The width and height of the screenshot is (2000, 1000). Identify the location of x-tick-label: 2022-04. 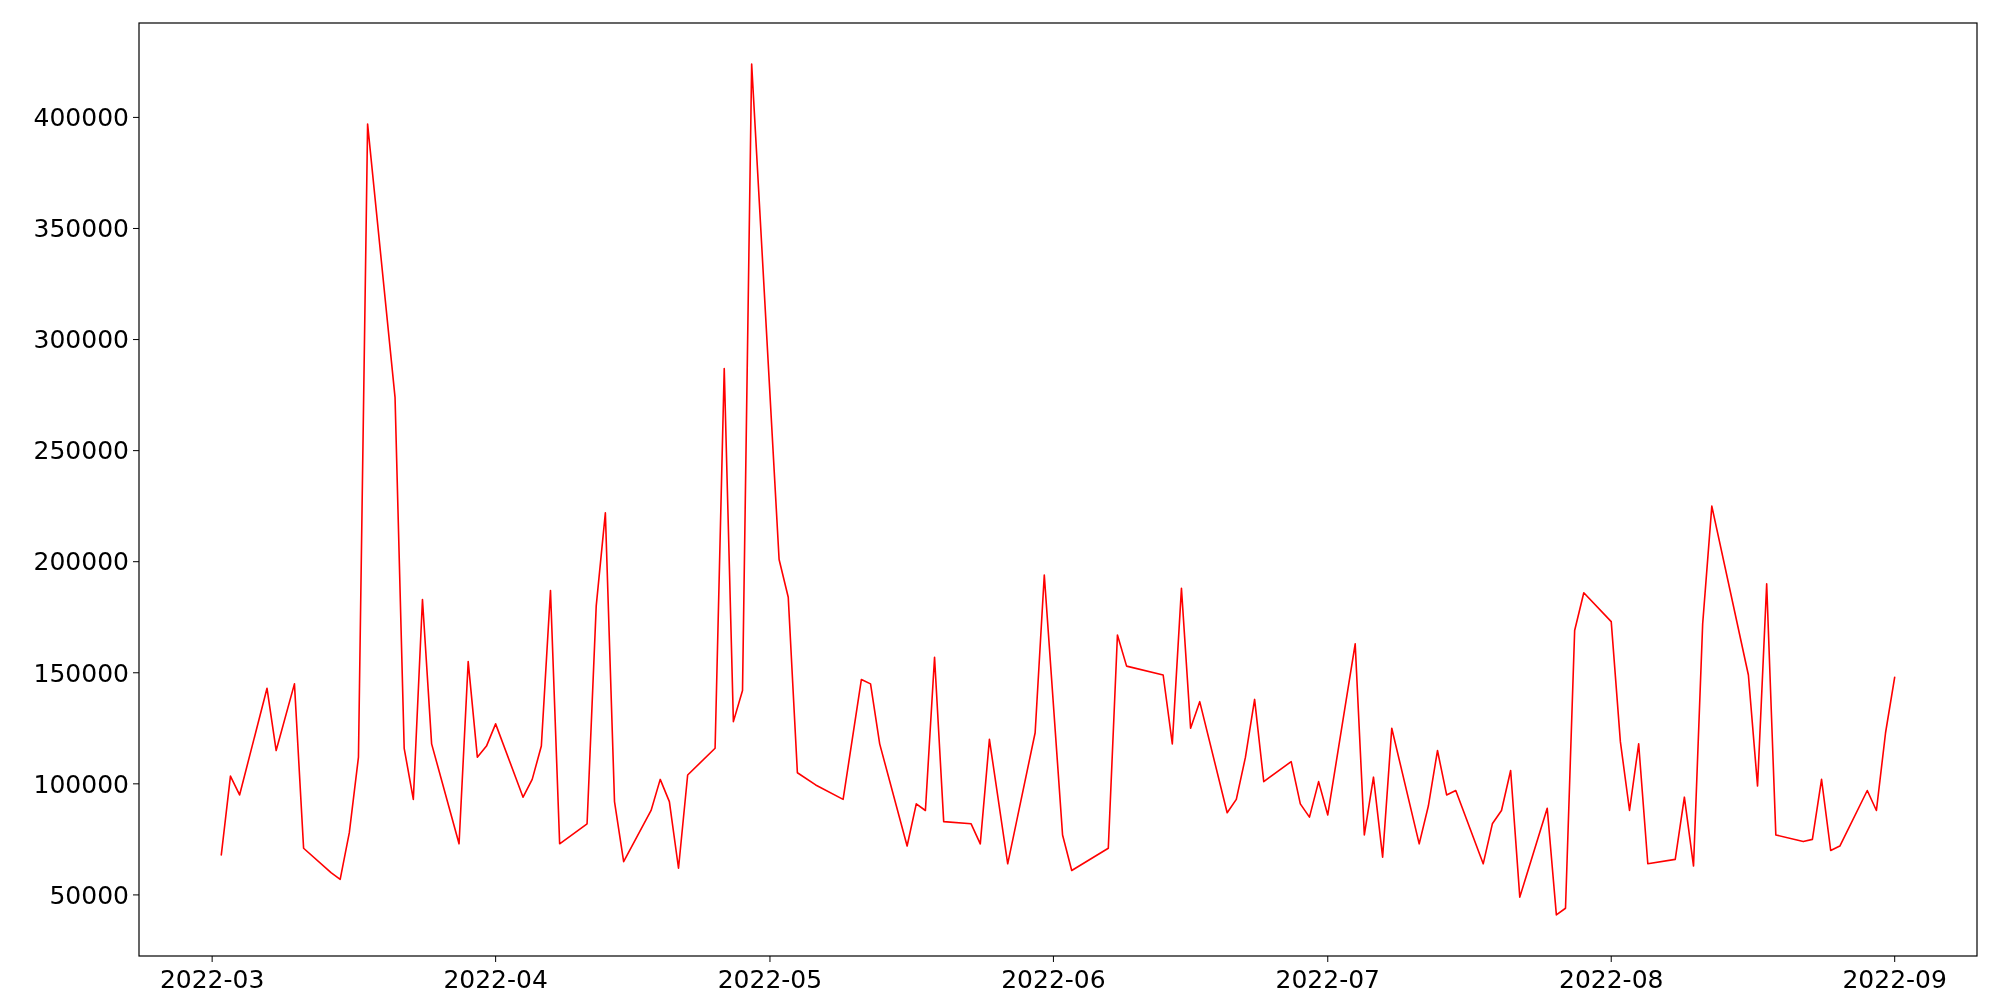
(495, 979).